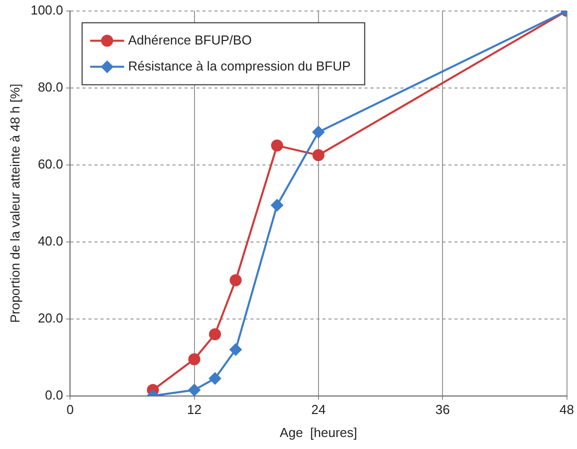 The height and width of the screenshot is (449, 577). What do you see at coordinates (51, 240) in the screenshot?
I see `y-tick-label: 40.0` at bounding box center [51, 240].